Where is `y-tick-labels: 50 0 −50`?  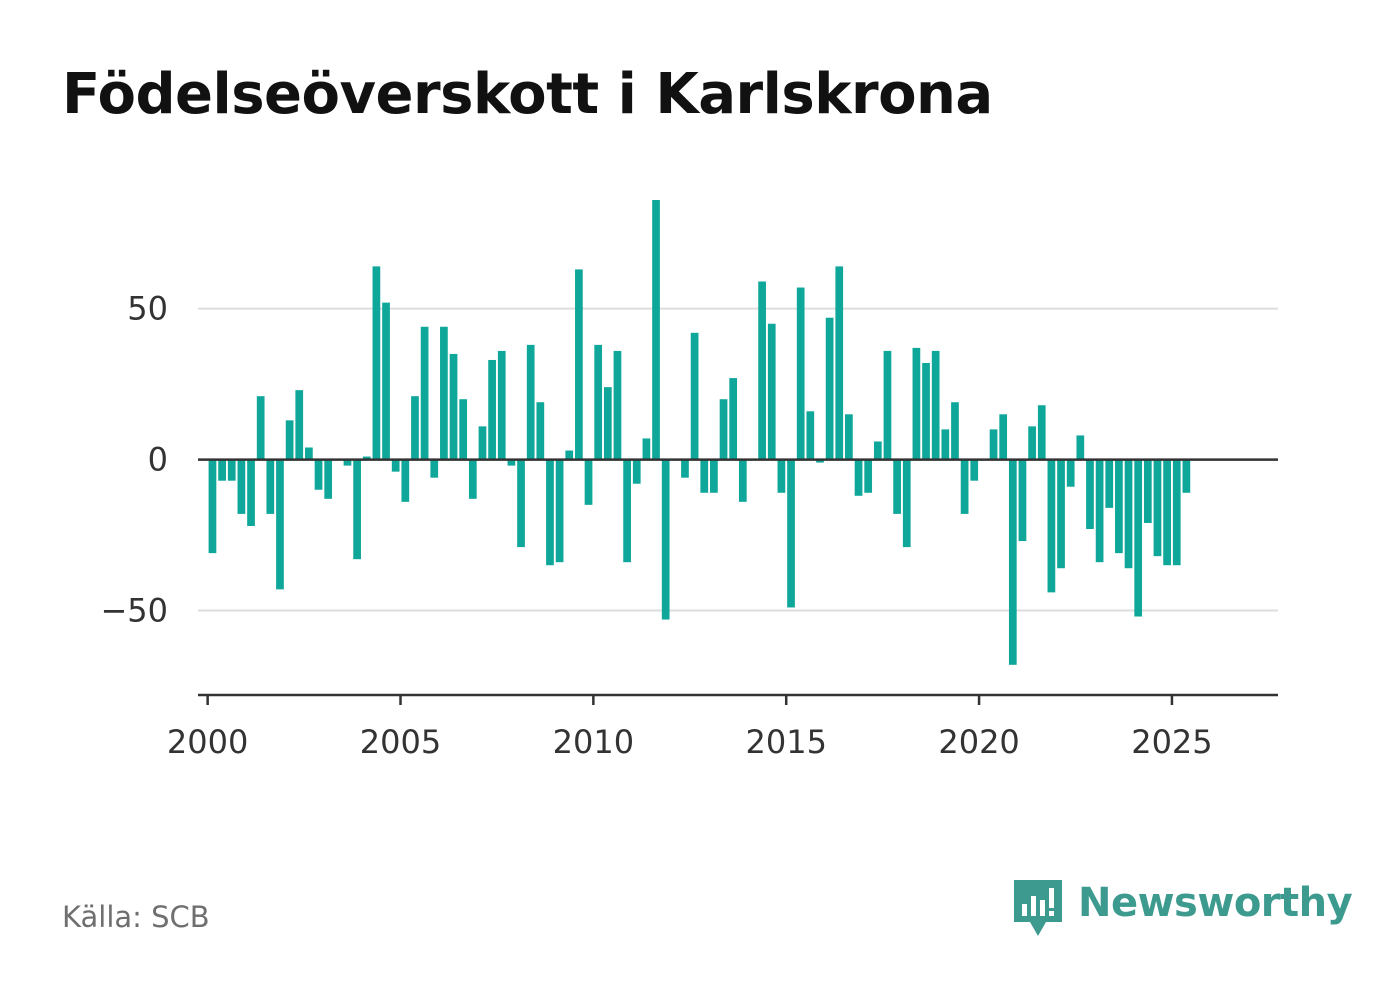 y-tick-labels: 50 0 −50 is located at coordinates (134, 460).